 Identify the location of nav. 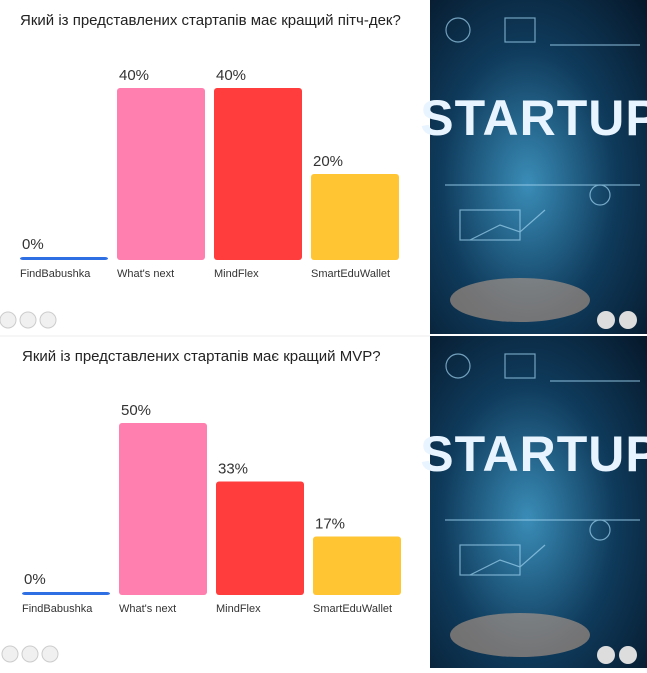
(29, 487).